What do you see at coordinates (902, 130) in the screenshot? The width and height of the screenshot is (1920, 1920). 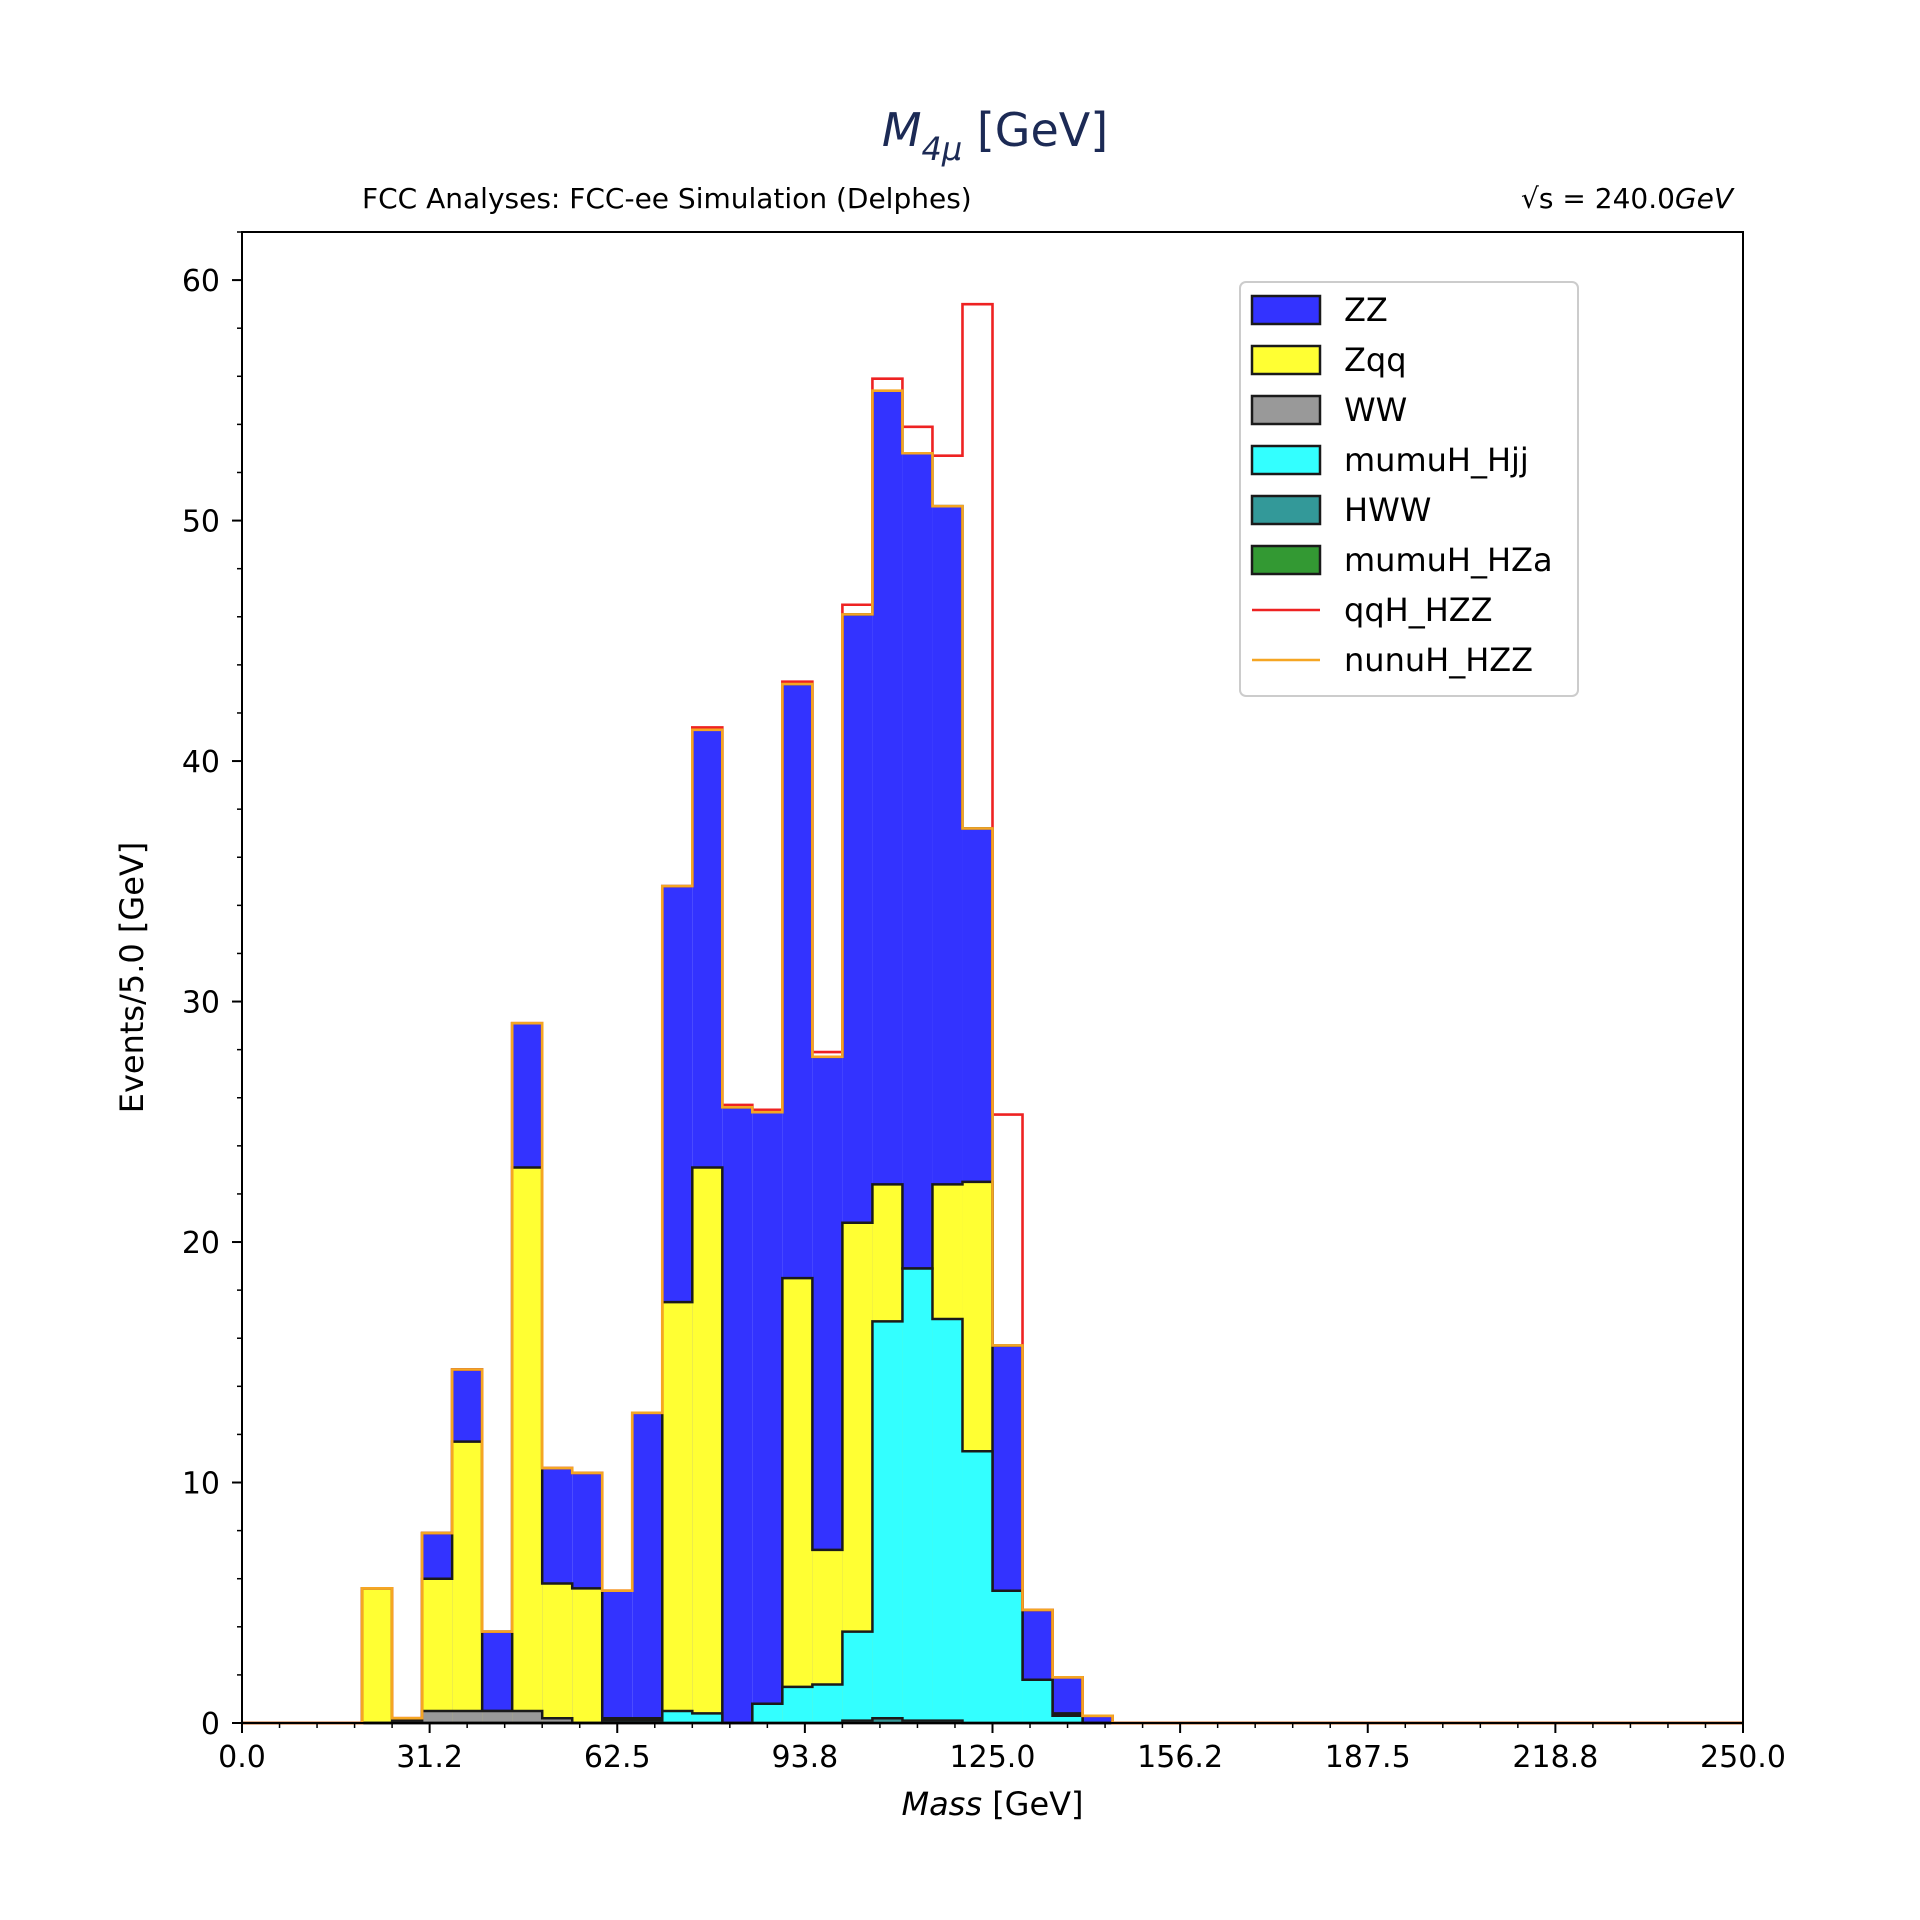 I see `chart-title-symbol: M` at bounding box center [902, 130].